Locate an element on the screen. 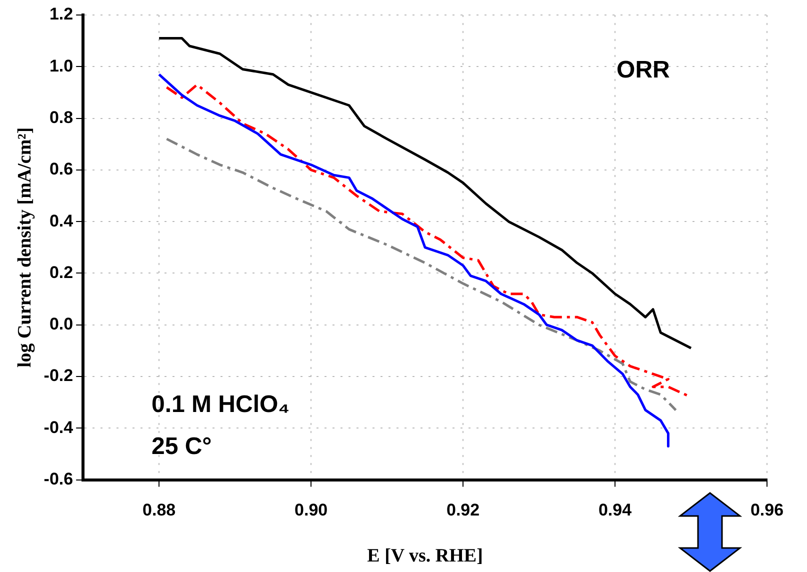 This screenshot has width=807, height=572. x-tick-label: 0.88 is located at coordinates (159, 510).